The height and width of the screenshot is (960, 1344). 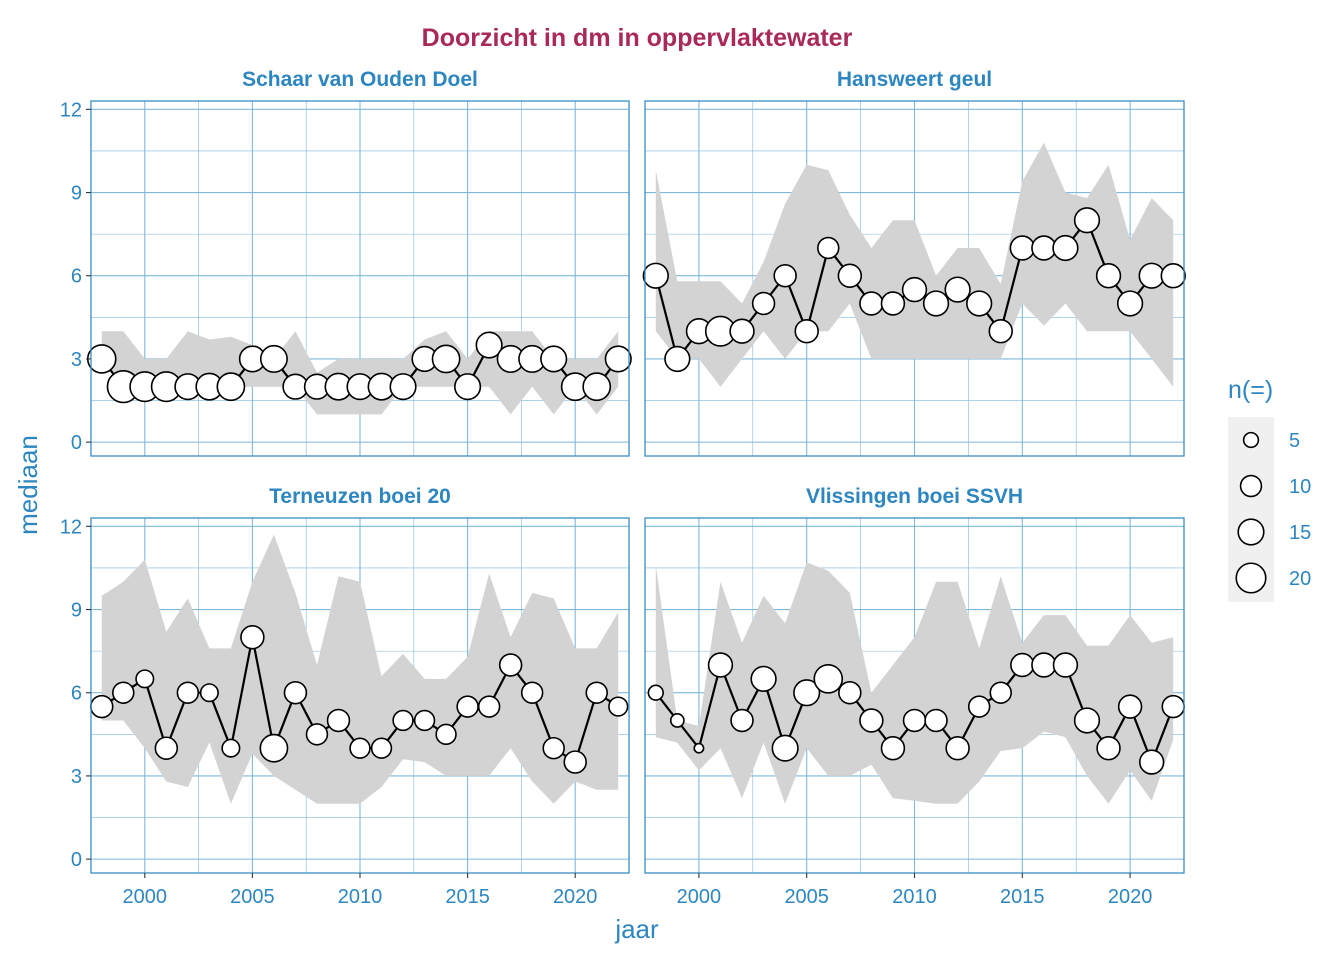 What do you see at coordinates (1275, 486) in the screenshot?
I see `legend-entry: 10` at bounding box center [1275, 486].